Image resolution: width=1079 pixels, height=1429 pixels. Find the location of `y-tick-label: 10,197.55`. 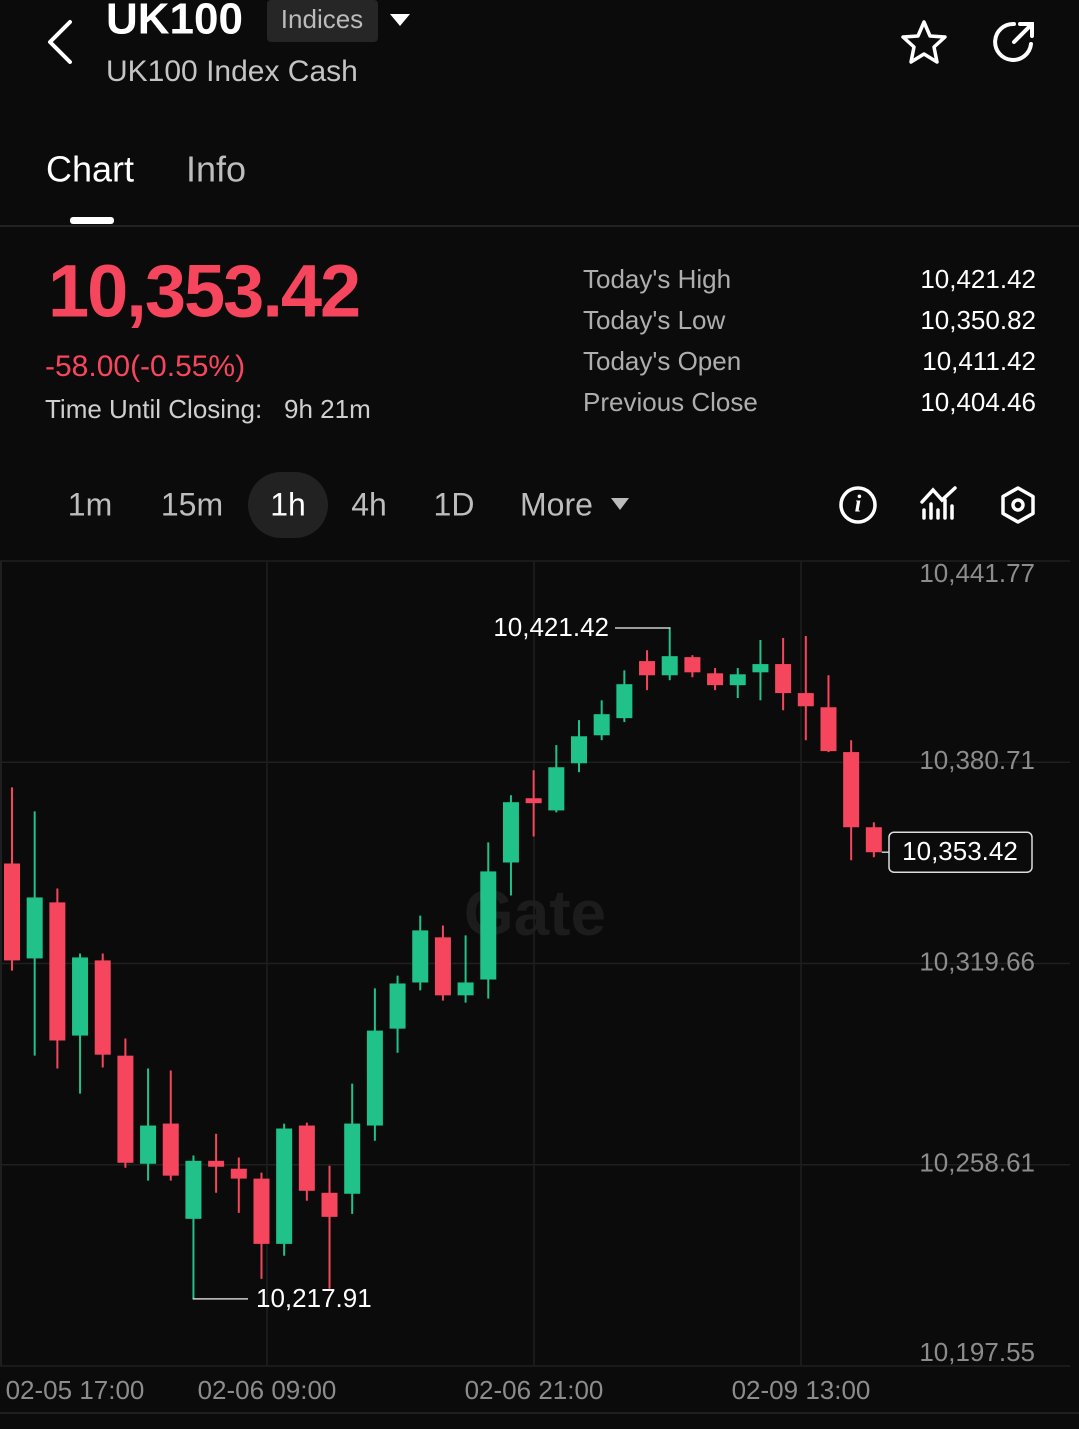

y-tick-label: 10,197.55 is located at coordinates (977, 1352).